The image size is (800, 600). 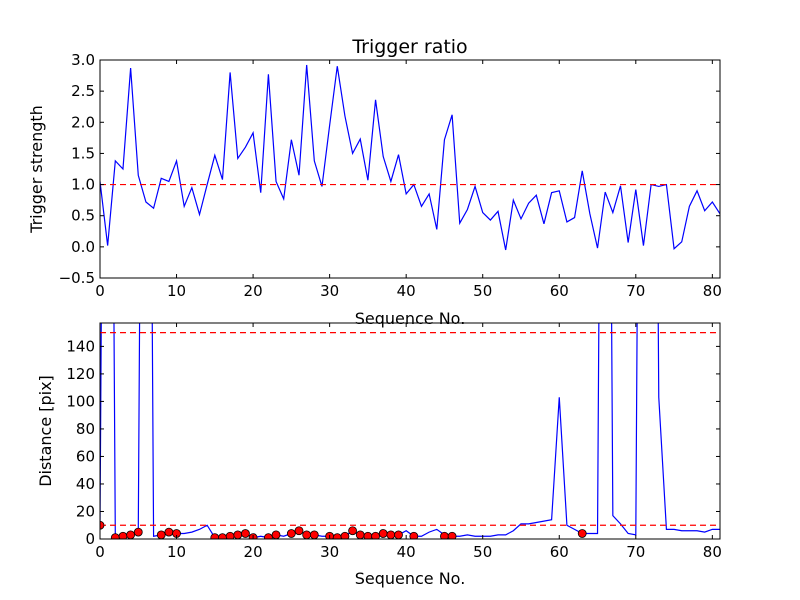 What do you see at coordinates (36, 169) in the screenshot?
I see `y-axis-label-top: Trigger strength` at bounding box center [36, 169].